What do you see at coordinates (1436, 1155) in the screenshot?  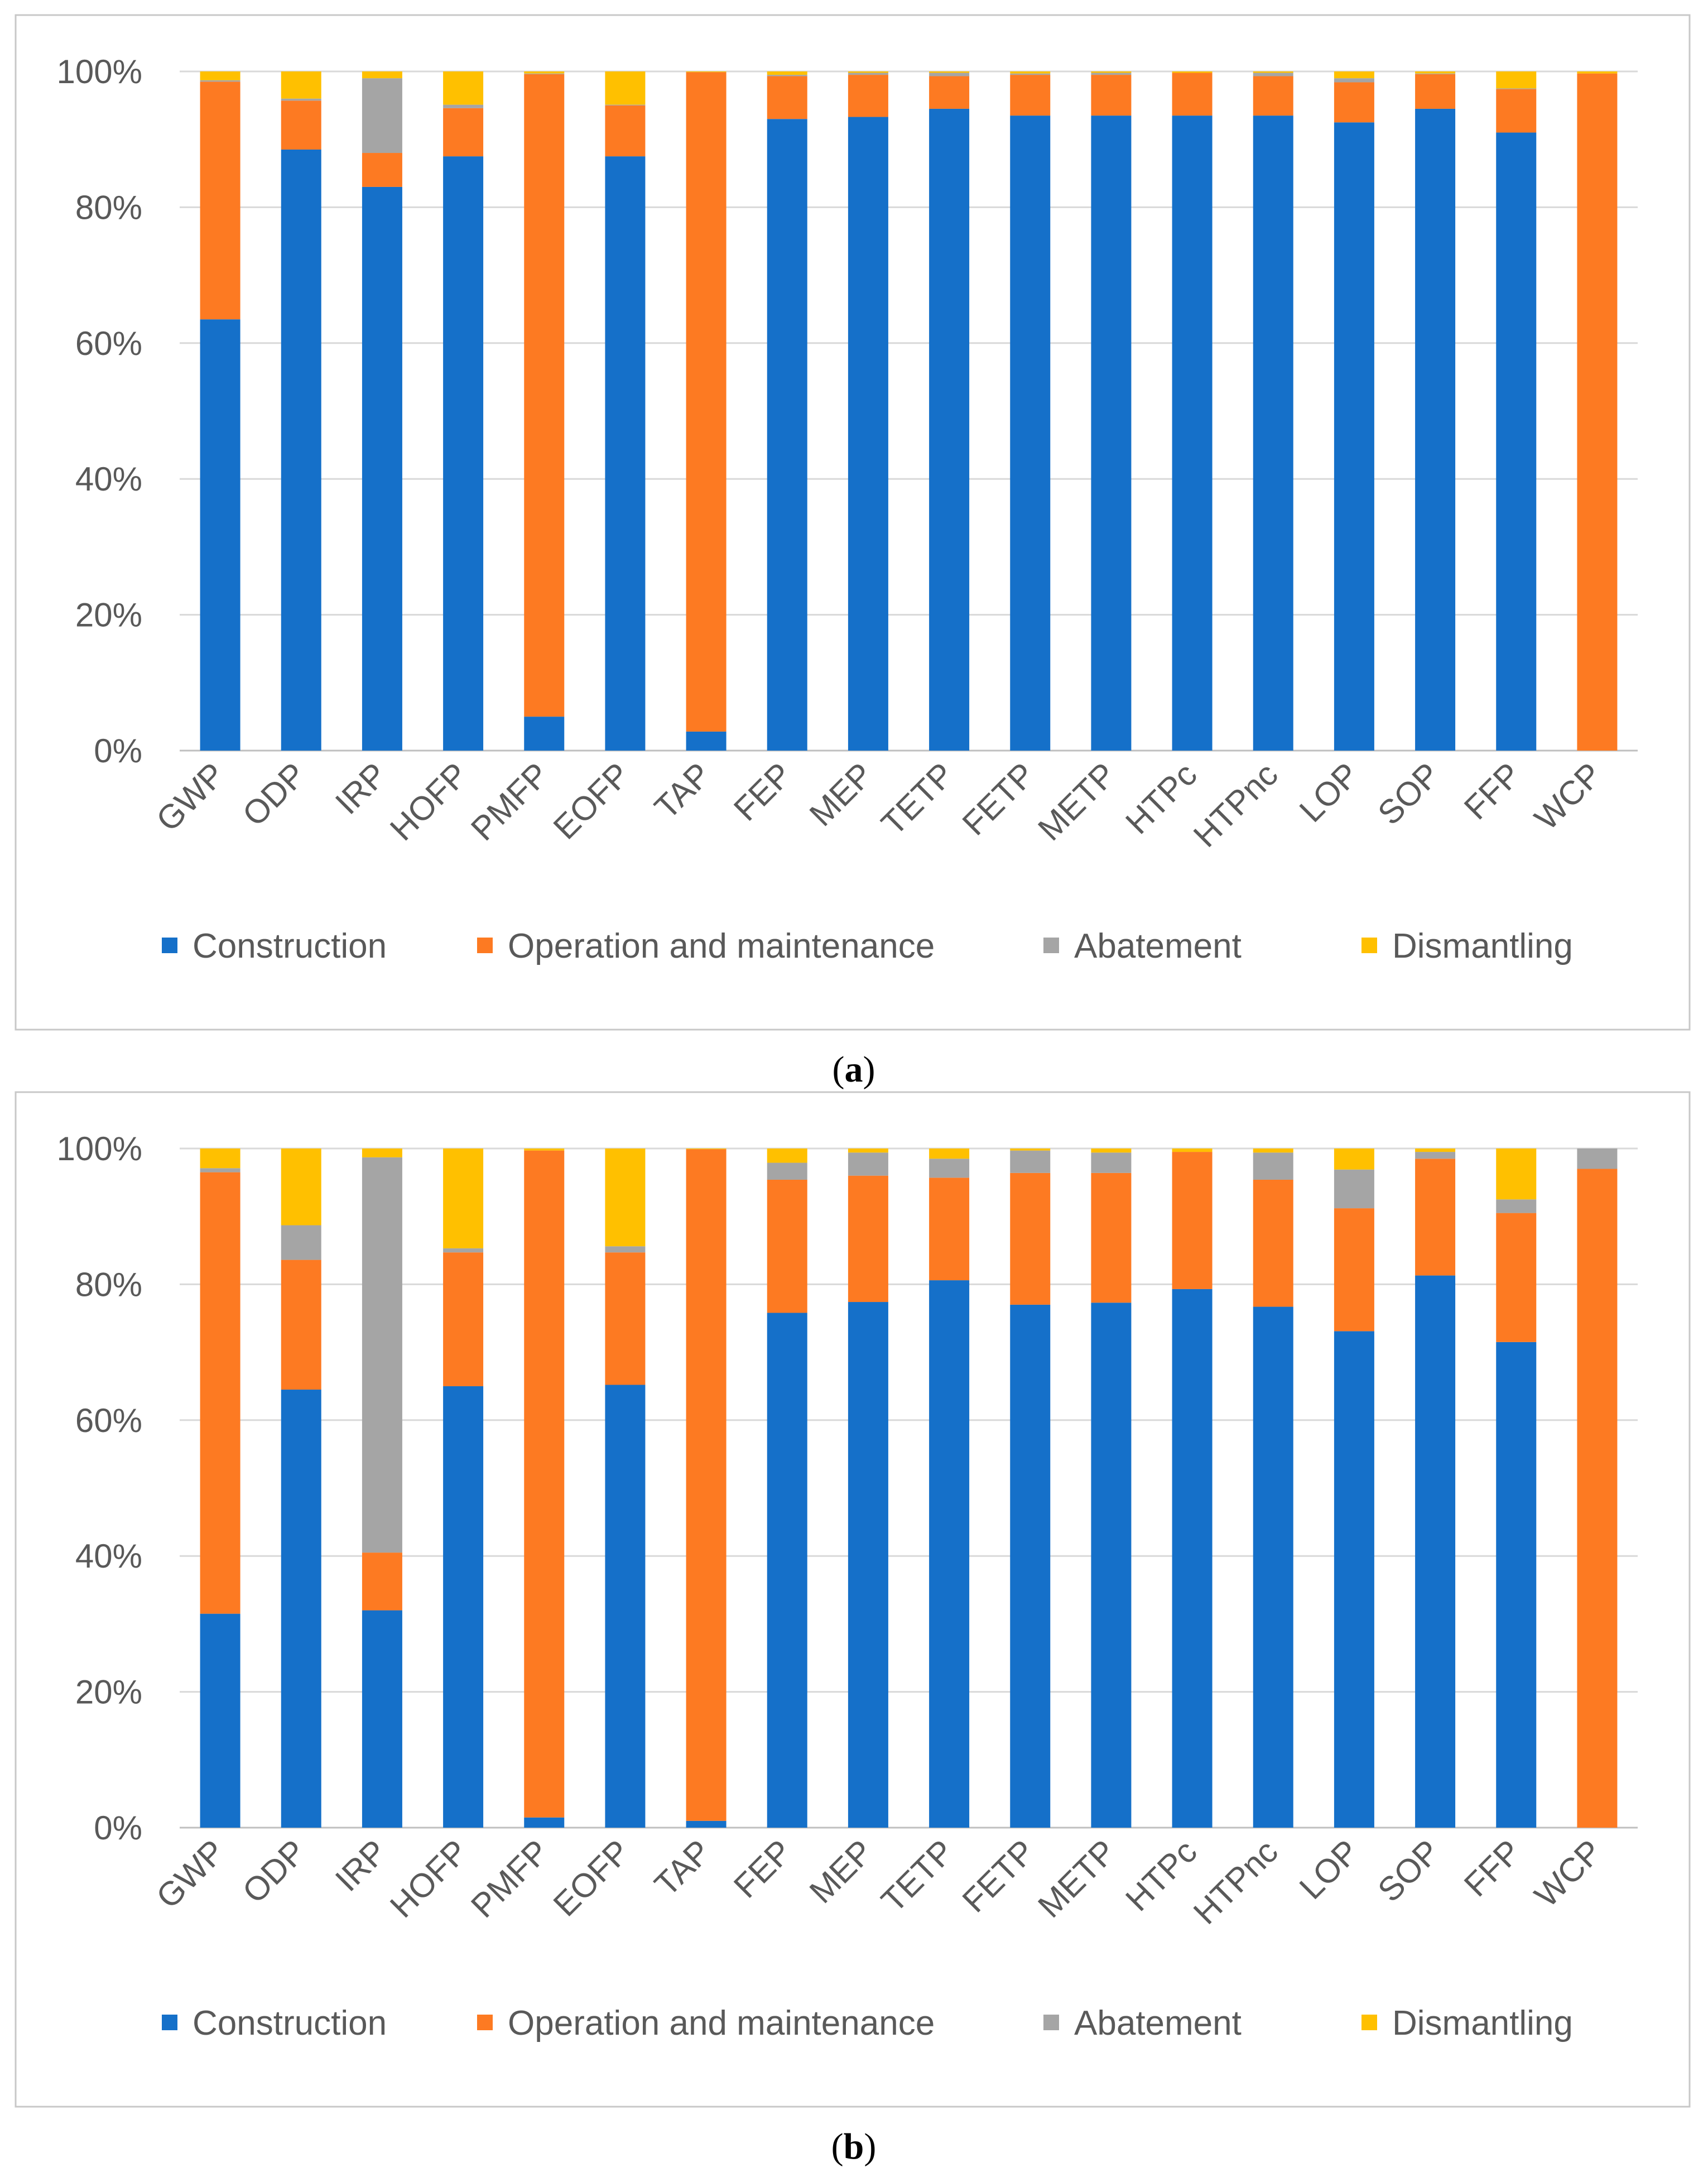 I see `bar-segment-sop-abatement` at bounding box center [1436, 1155].